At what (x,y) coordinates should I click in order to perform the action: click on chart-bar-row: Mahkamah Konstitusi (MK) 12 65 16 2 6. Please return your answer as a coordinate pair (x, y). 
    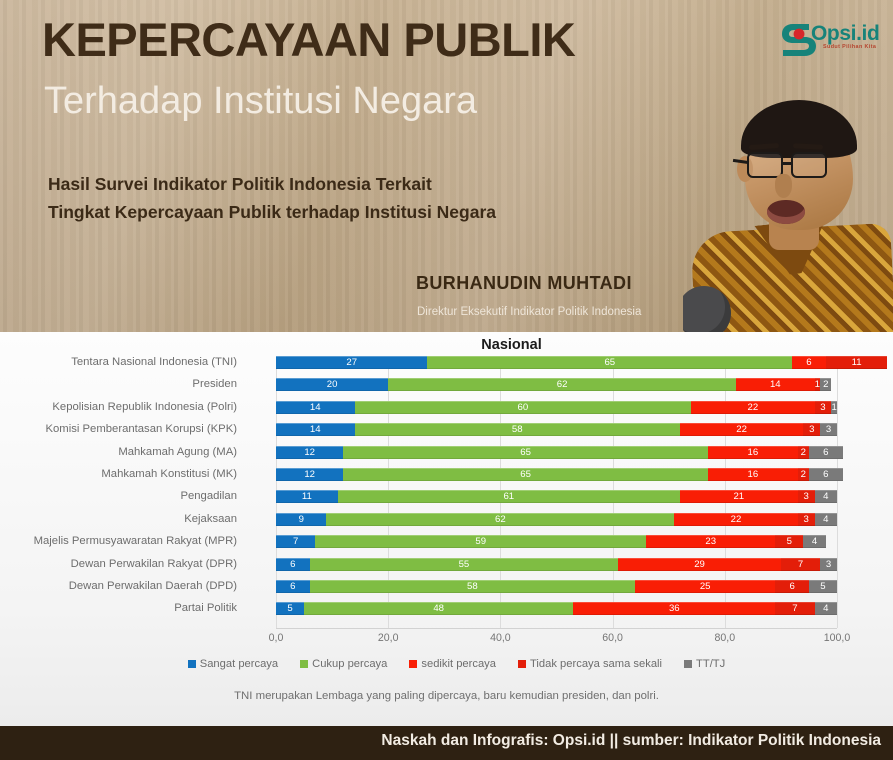
    Looking at the image, I should click on (472, 474).